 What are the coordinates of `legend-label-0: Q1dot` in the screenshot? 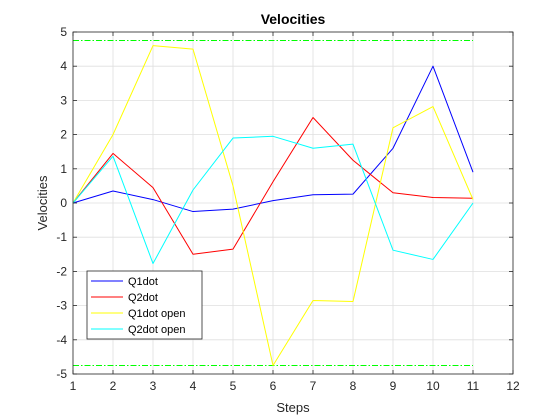 It's located at (143, 282).